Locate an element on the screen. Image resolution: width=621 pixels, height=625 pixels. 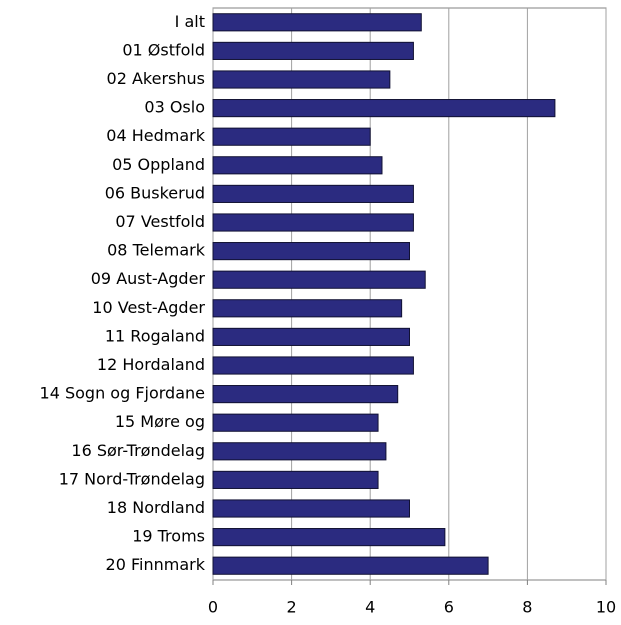
y-tick-label: 03 Oslo is located at coordinates (174, 107).